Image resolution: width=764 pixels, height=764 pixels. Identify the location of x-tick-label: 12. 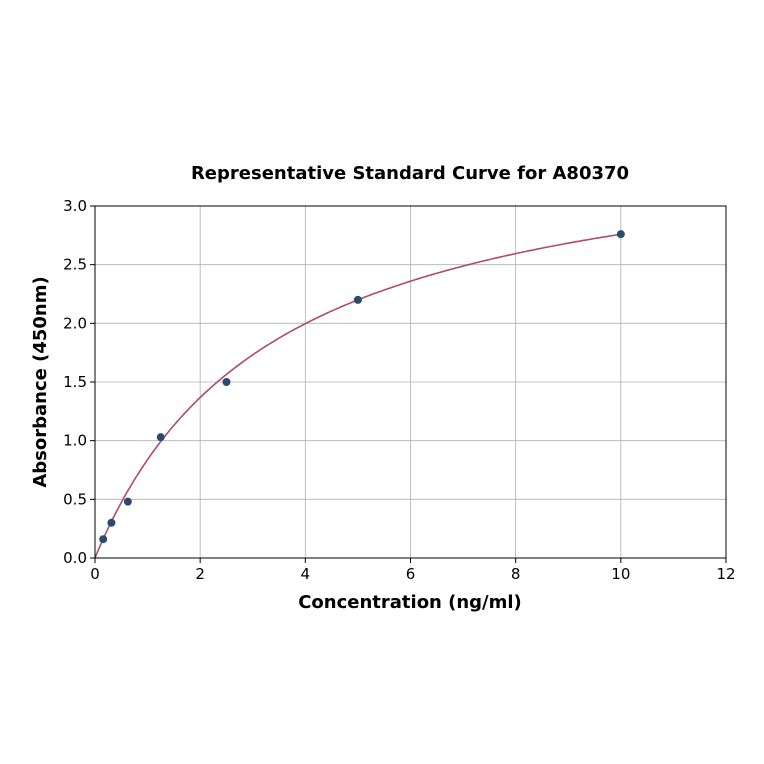
(725, 574).